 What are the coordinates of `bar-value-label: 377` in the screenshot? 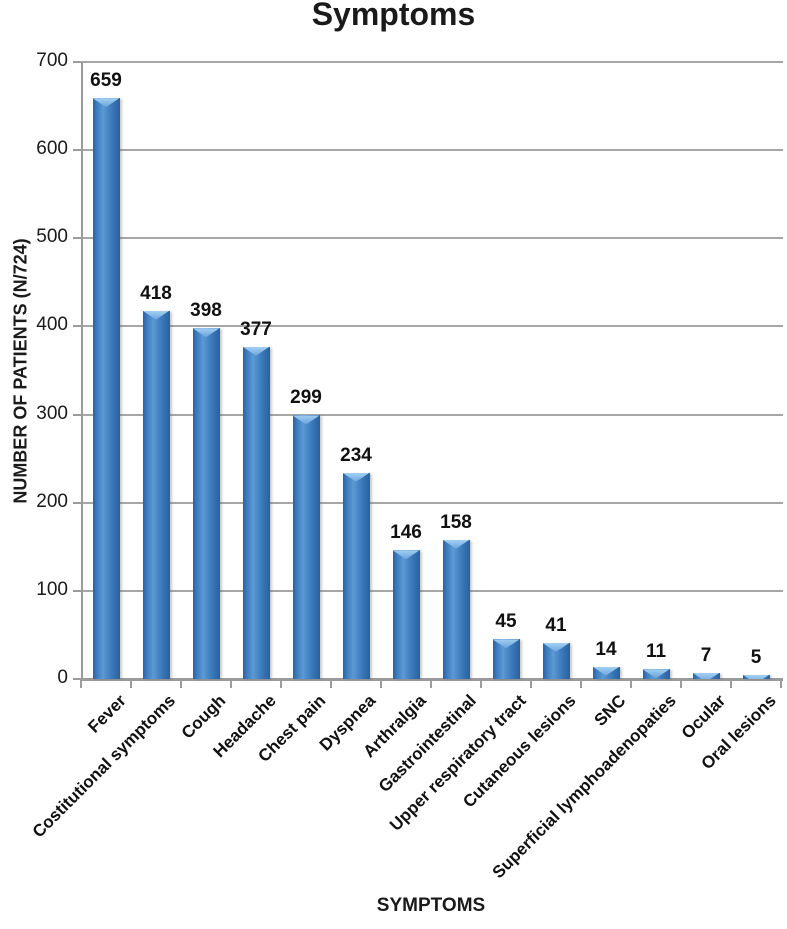 It's located at (256, 329).